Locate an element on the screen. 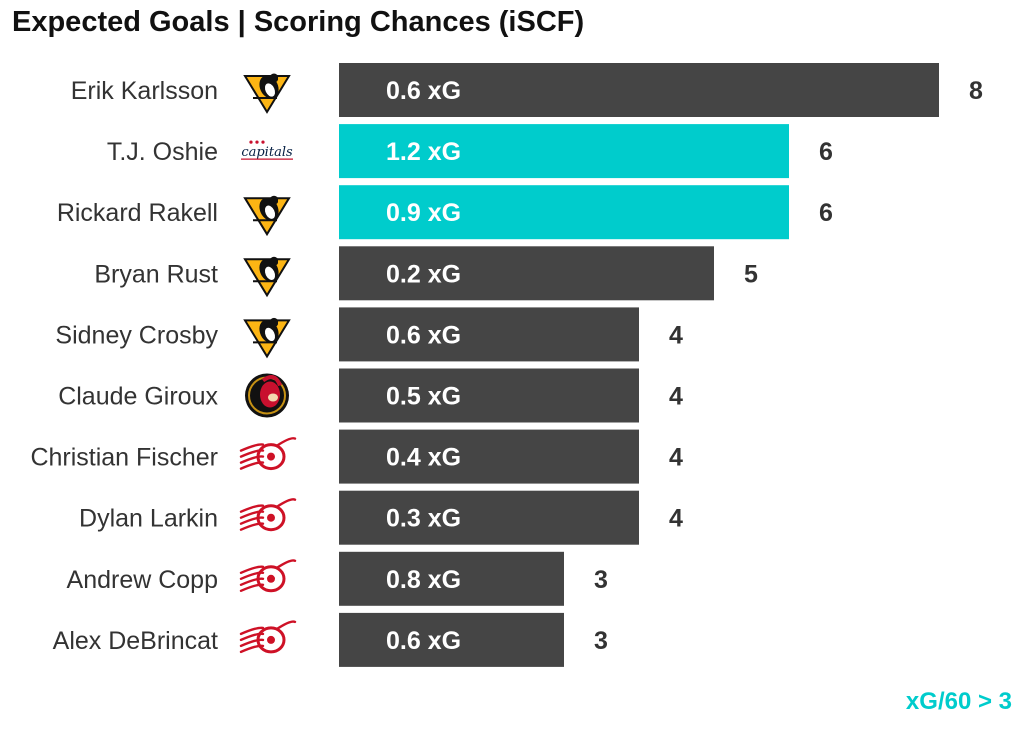 The width and height of the screenshot is (1024, 731). category-label: Christian Fischer is located at coordinates (124, 458).